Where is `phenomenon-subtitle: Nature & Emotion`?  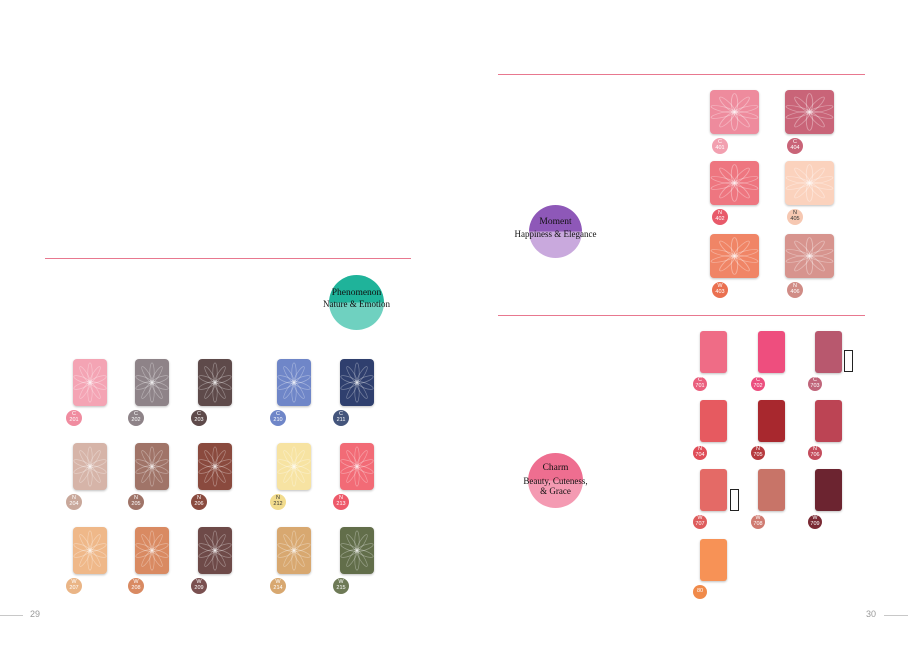 phenomenon-subtitle: Nature & Emotion is located at coordinates (356, 303).